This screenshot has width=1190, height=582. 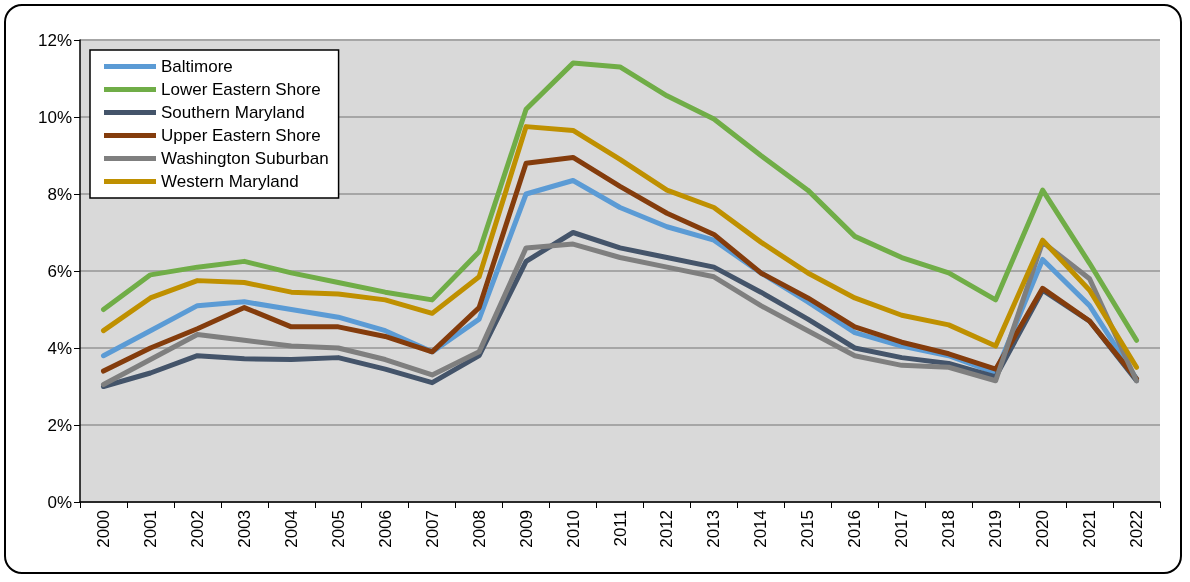 I want to click on x-tick-label: 2000, so click(x=103, y=529).